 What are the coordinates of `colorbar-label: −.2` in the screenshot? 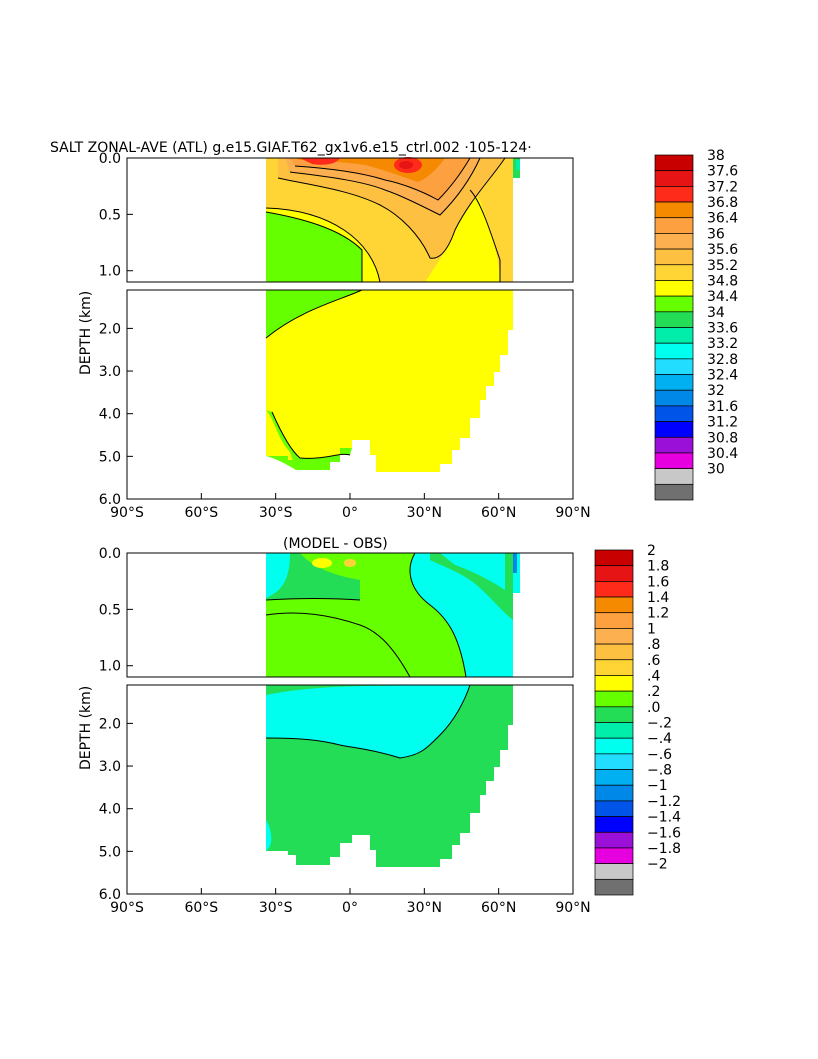 It's located at (659, 724).